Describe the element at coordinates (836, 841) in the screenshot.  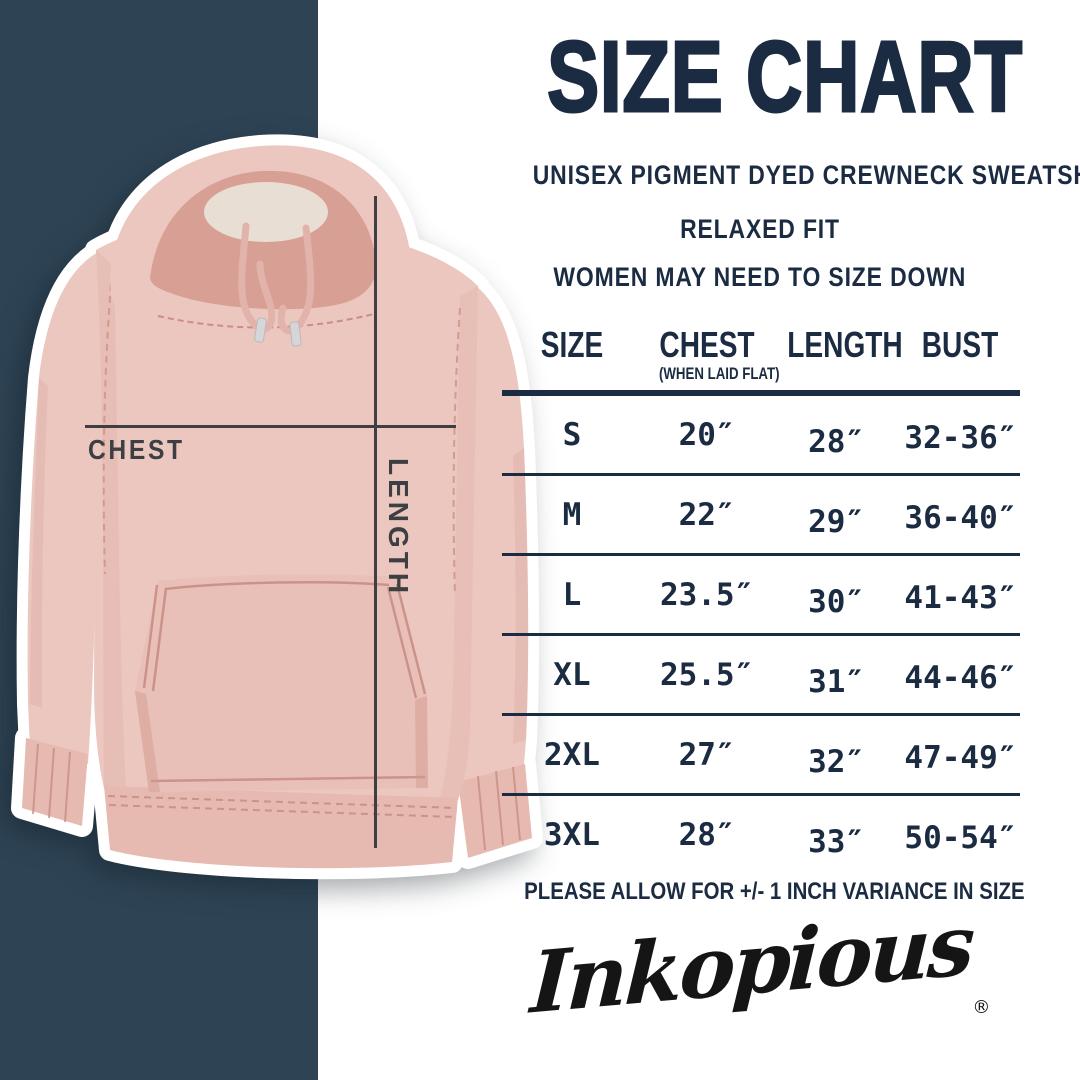
I see `length-cell: 33″` at that location.